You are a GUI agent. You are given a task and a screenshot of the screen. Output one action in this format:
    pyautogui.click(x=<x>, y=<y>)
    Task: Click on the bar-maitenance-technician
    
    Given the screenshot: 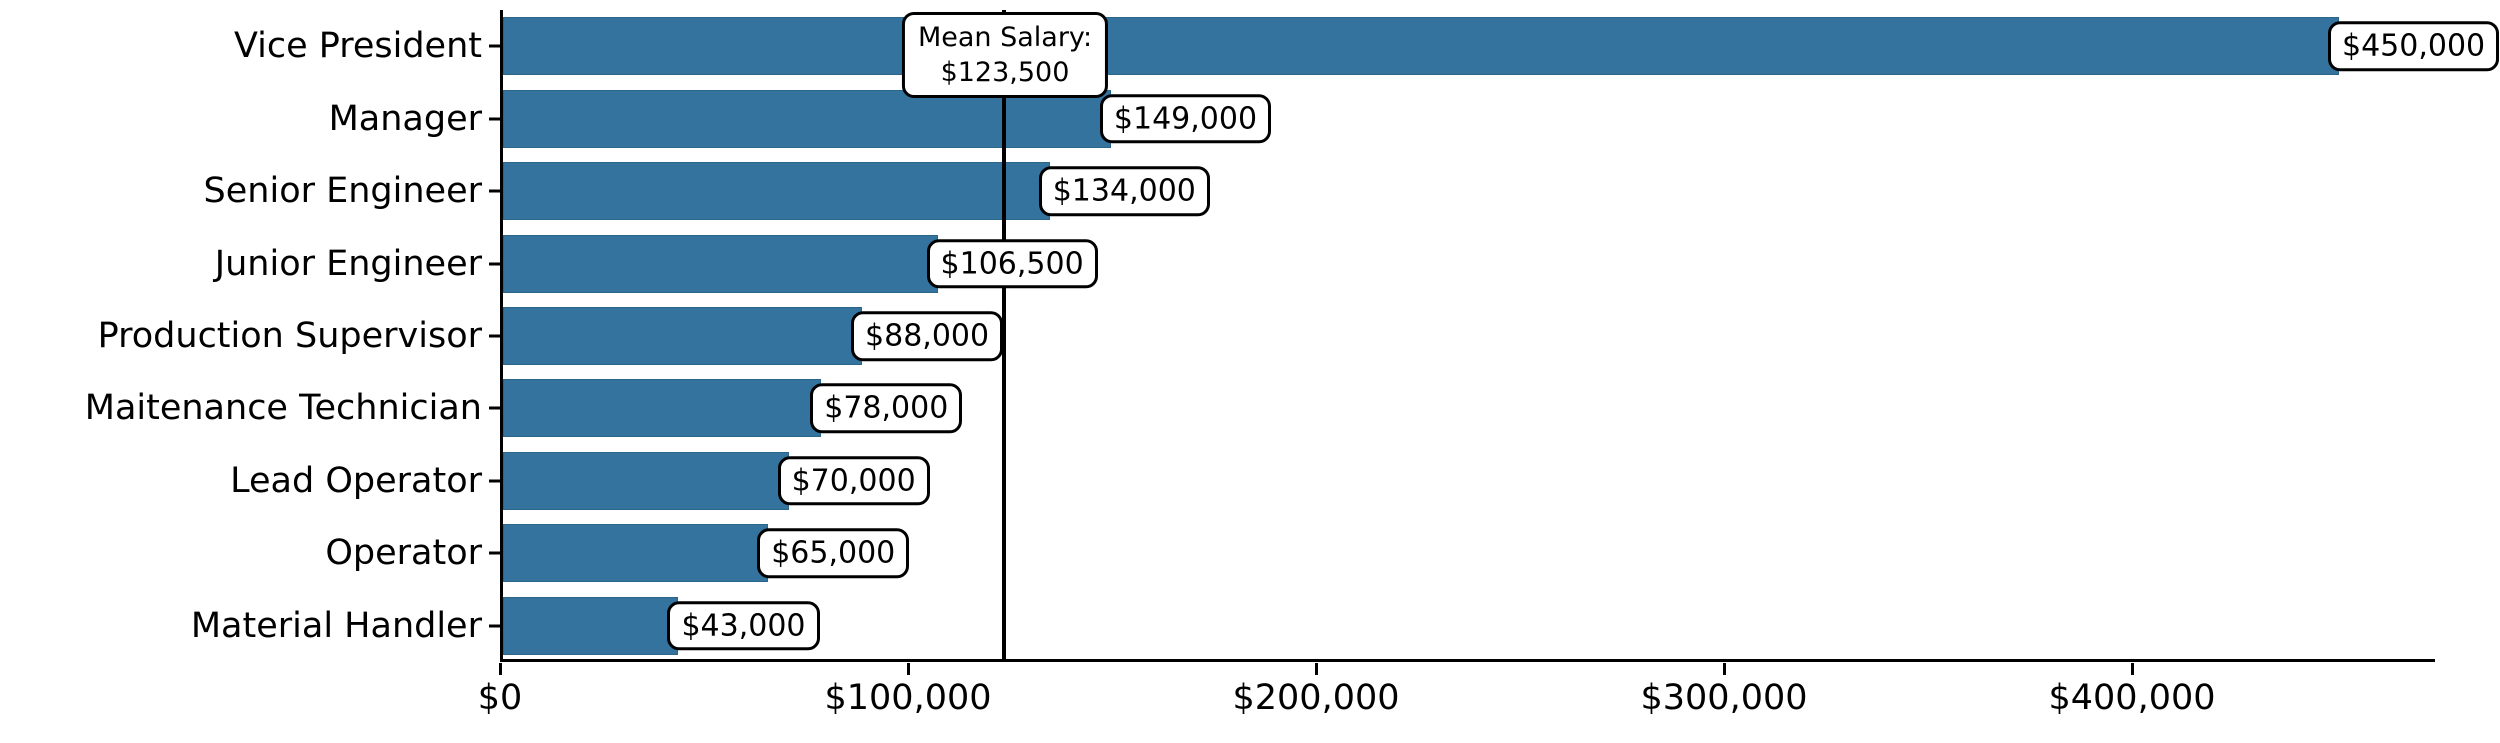 What is the action you would take?
    pyautogui.click(x=662, y=408)
    